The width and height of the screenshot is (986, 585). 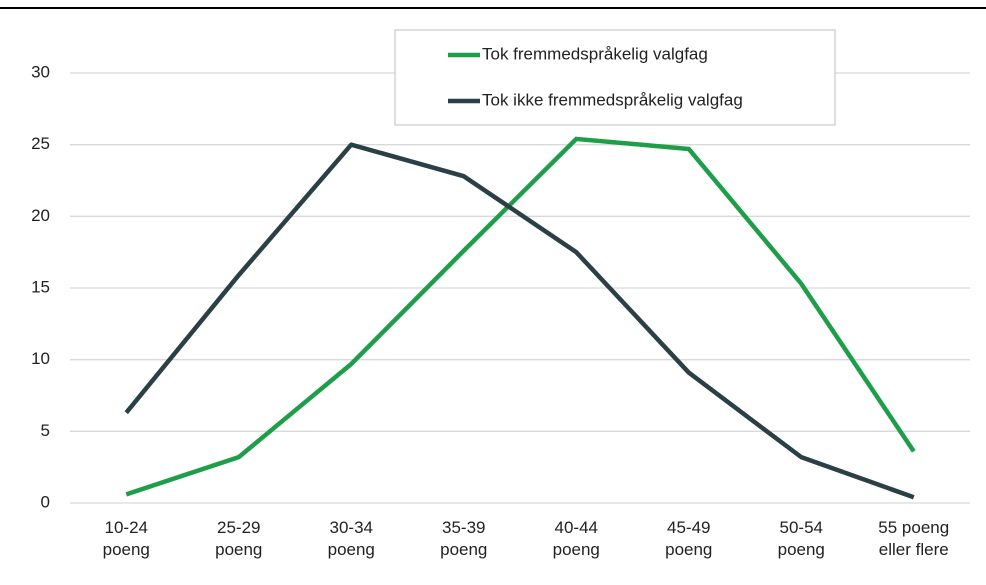 What do you see at coordinates (463, 538) in the screenshot?
I see `x-tick-label: 35-39 poeng` at bounding box center [463, 538].